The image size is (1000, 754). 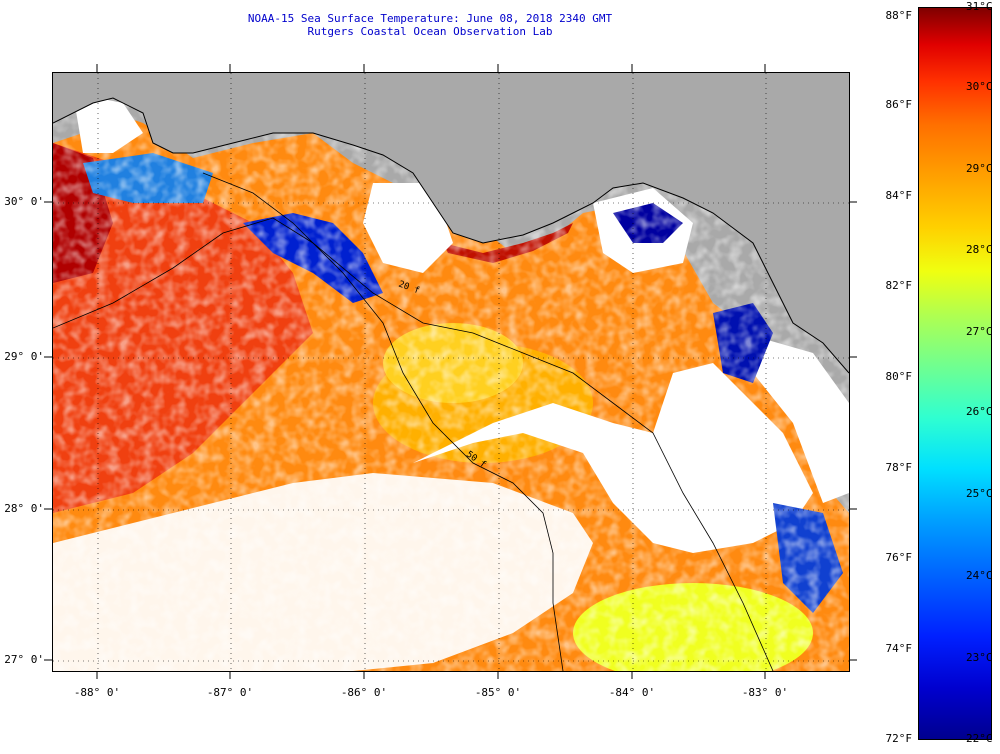 What do you see at coordinates (979, 657) in the screenshot?
I see `colorbar-label-c: 23°C` at bounding box center [979, 657].